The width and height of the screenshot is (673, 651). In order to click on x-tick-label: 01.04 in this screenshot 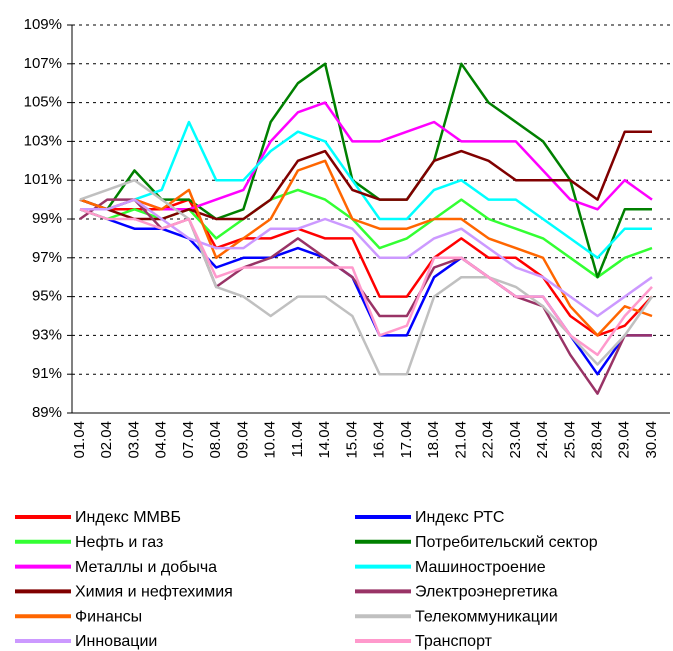, I will do `click(79, 440)`.